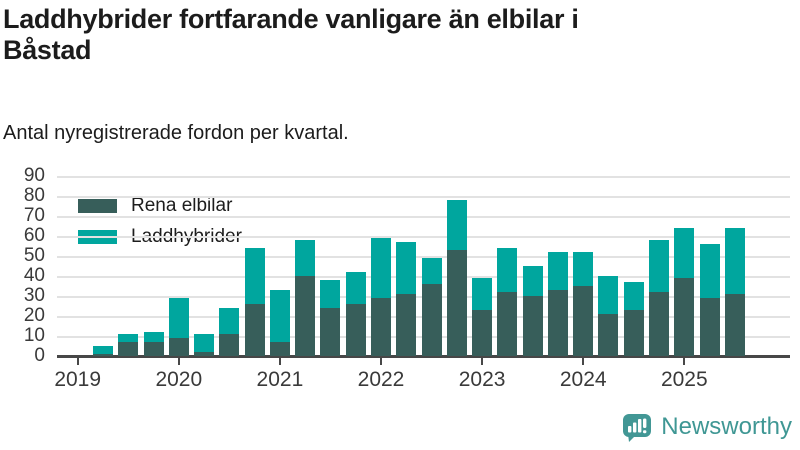 The height and width of the screenshot is (450, 800). What do you see at coordinates (34, 255) in the screenshot?
I see `y-axis-label-50: 50` at bounding box center [34, 255].